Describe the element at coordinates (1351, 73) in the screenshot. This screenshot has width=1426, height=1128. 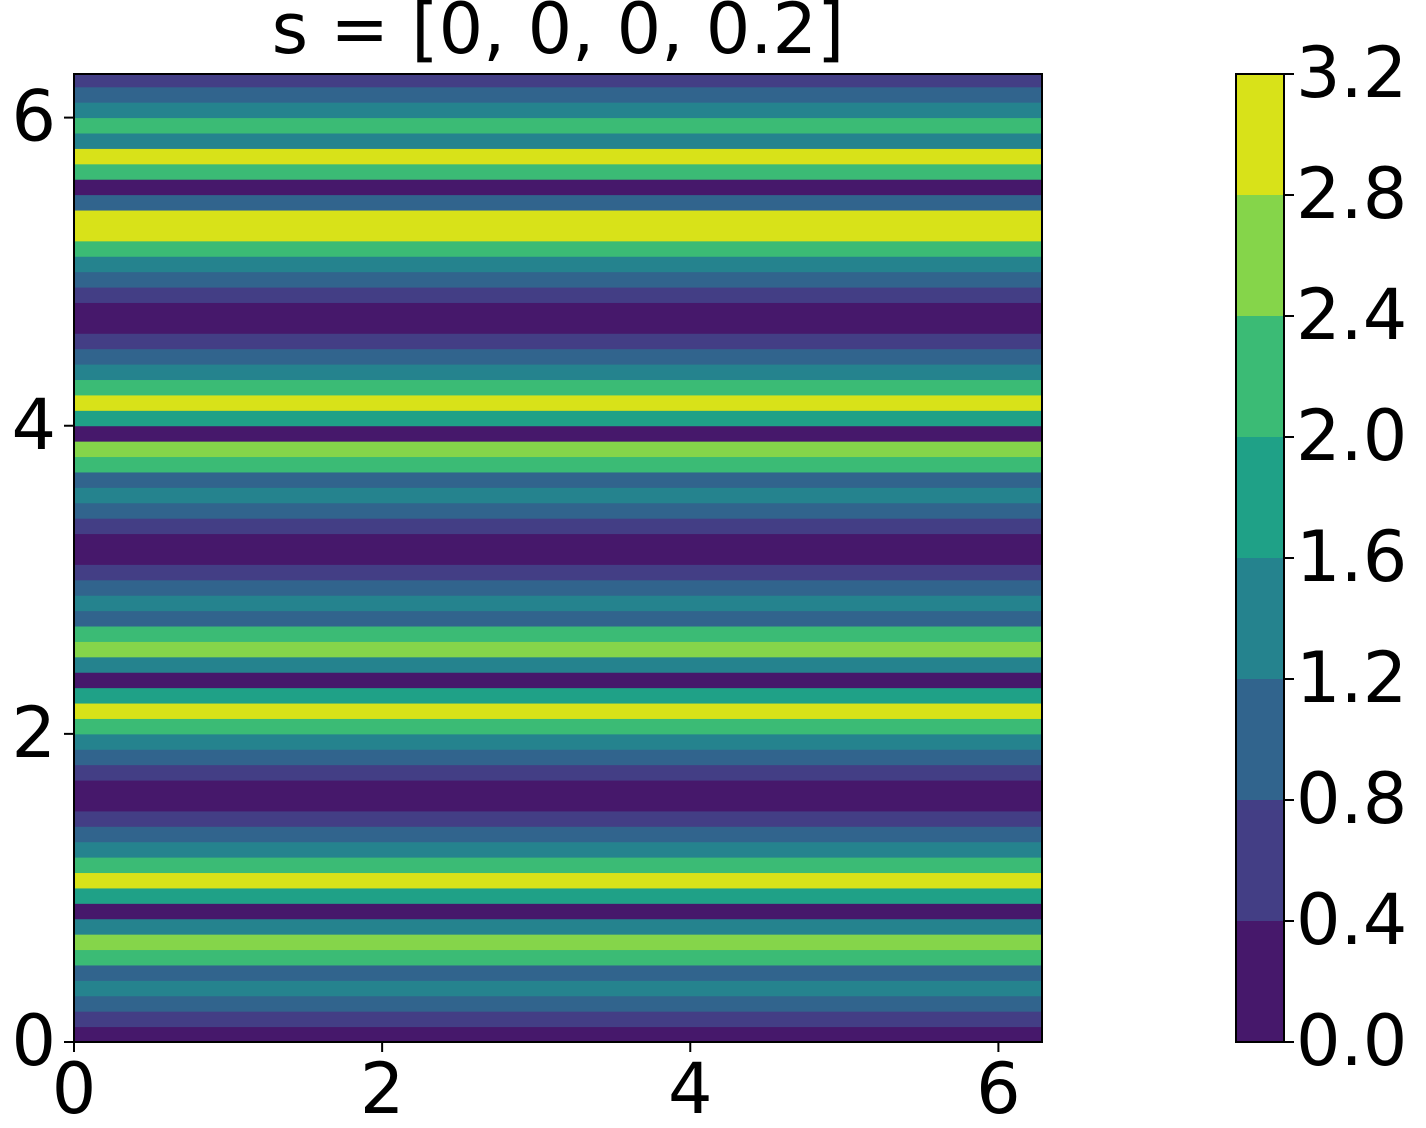
I see `colorbar-tick-label: 3.2` at that location.